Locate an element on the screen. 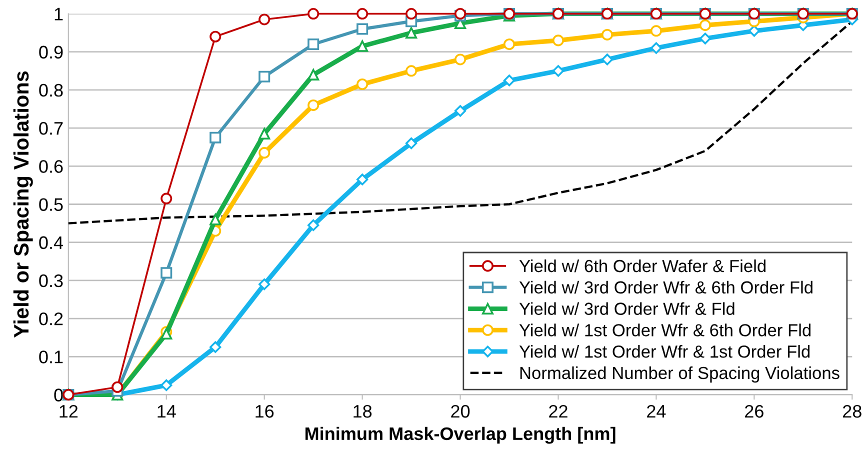 The width and height of the screenshot is (866, 459). y-tick-label: 0.3 is located at coordinates (51, 281).